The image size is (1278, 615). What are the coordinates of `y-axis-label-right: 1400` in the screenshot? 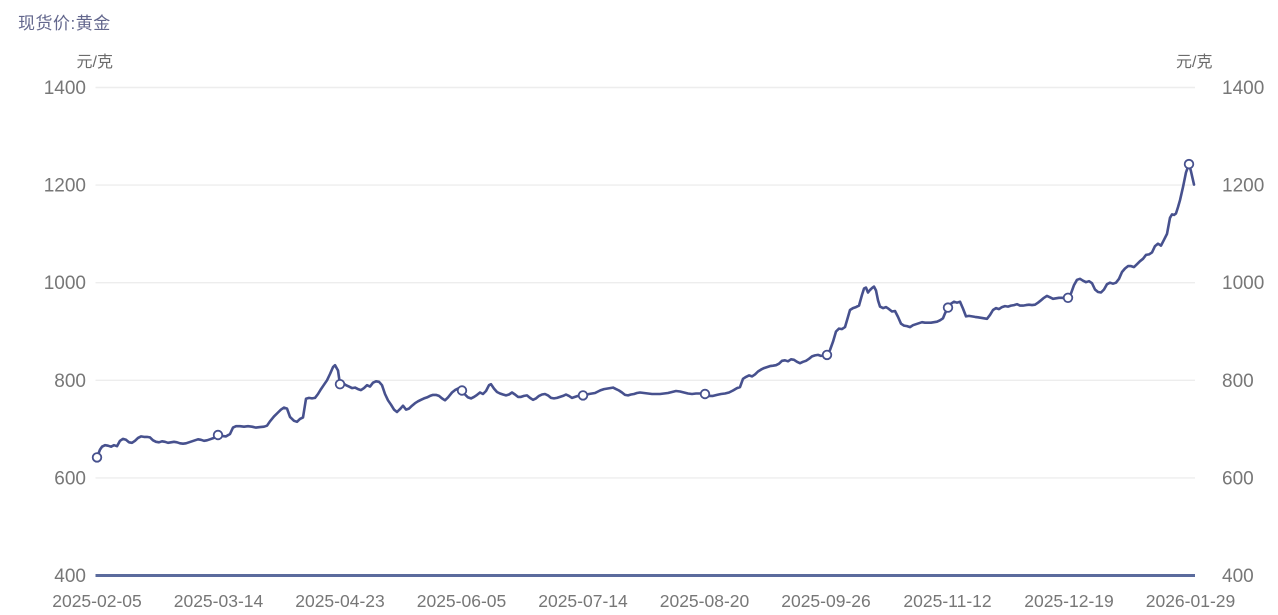 It's located at (1243, 88).